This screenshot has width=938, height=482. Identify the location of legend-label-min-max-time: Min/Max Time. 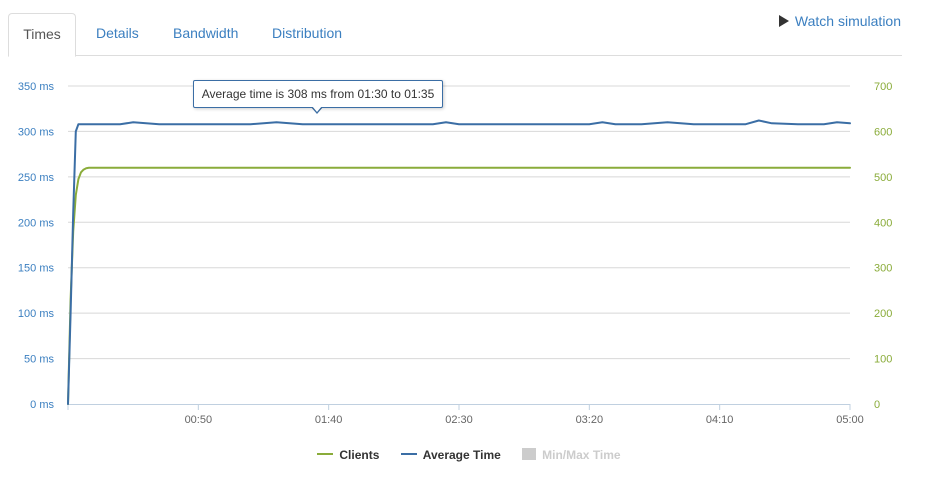
(581, 455).